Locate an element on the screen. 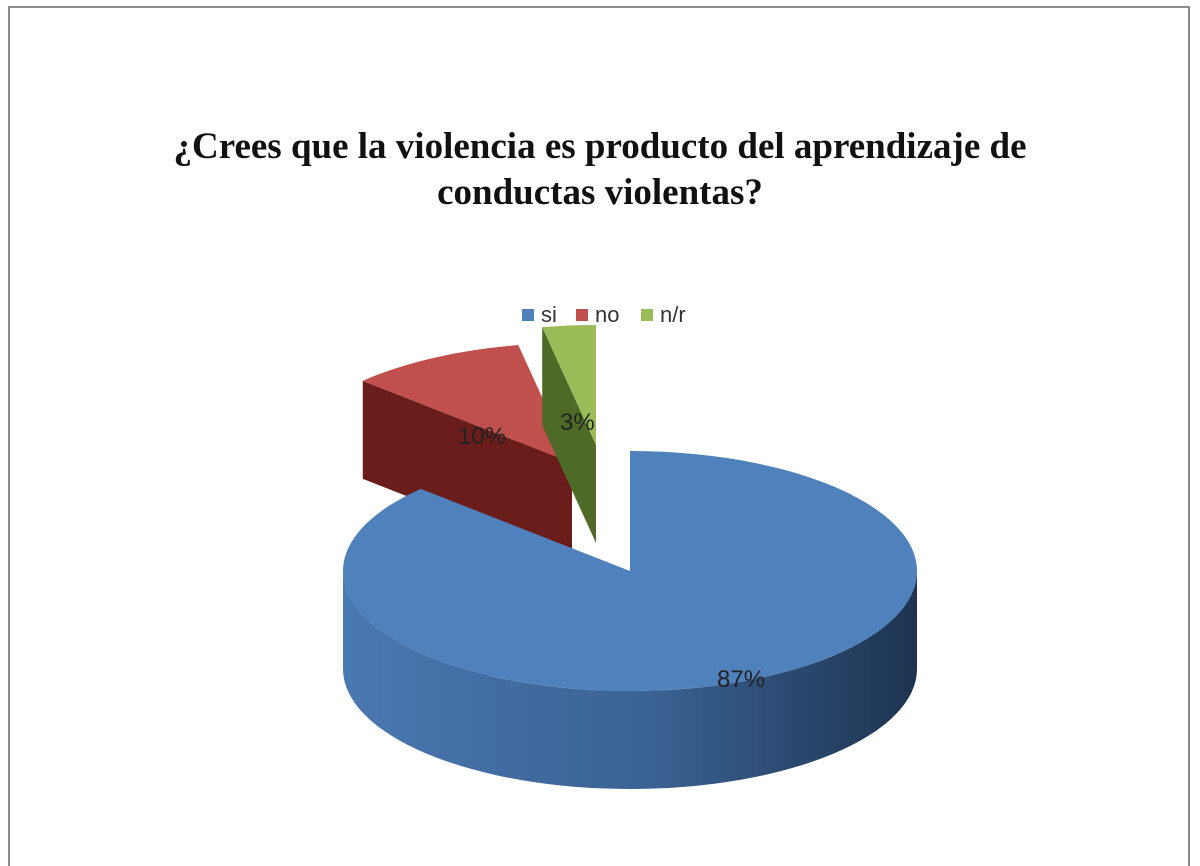  data-label-nr: 3% is located at coordinates (577, 422).